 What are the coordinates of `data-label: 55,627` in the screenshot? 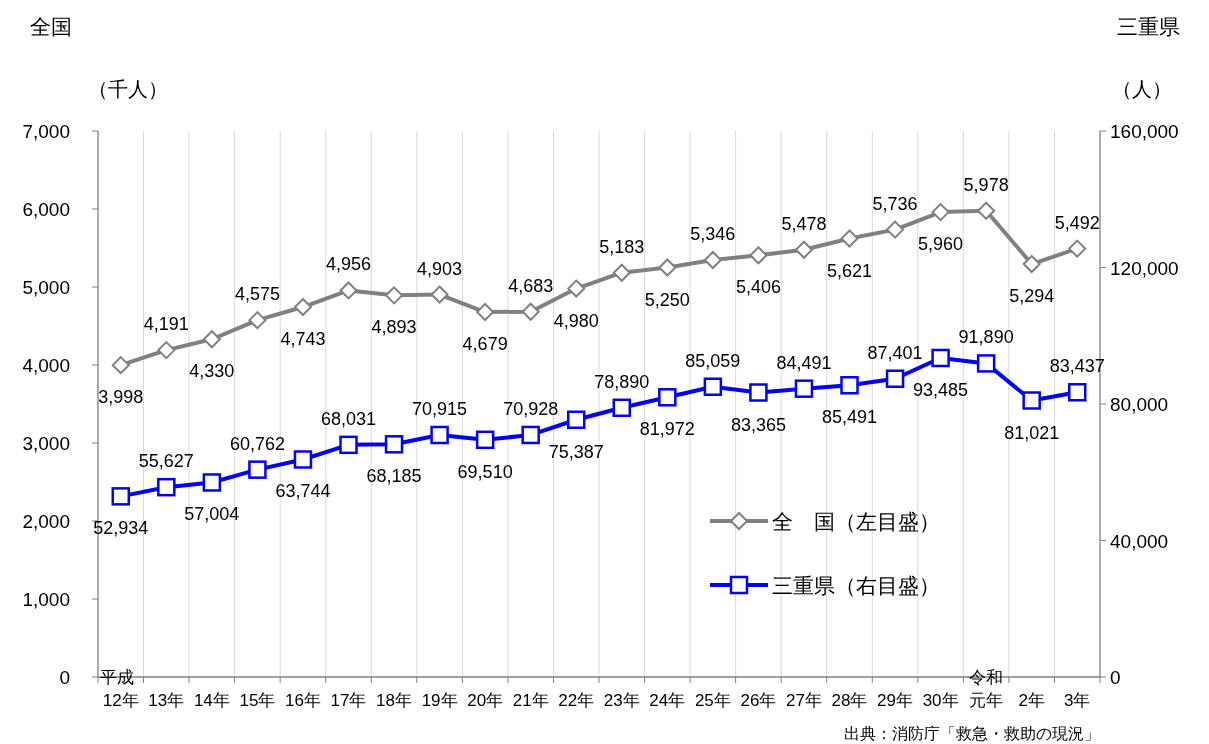 It's located at (166, 461).